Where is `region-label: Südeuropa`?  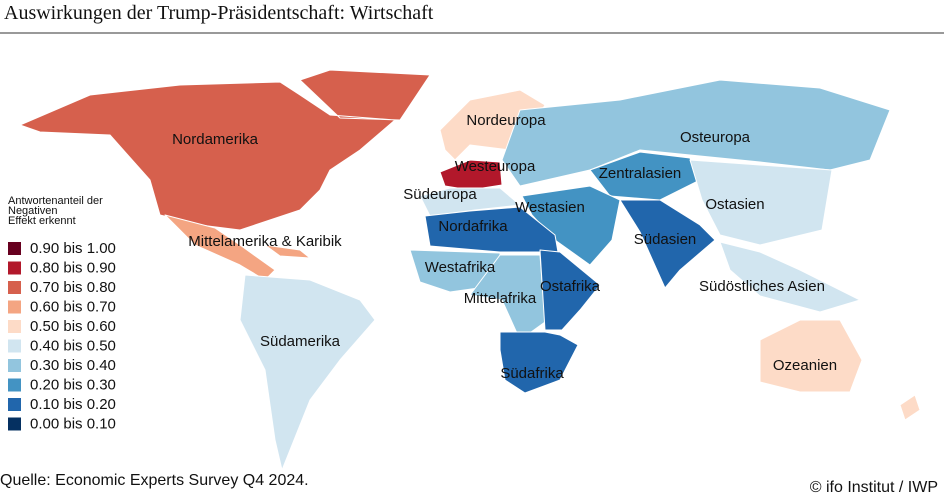 region-label: Südeuropa is located at coordinates (440, 194).